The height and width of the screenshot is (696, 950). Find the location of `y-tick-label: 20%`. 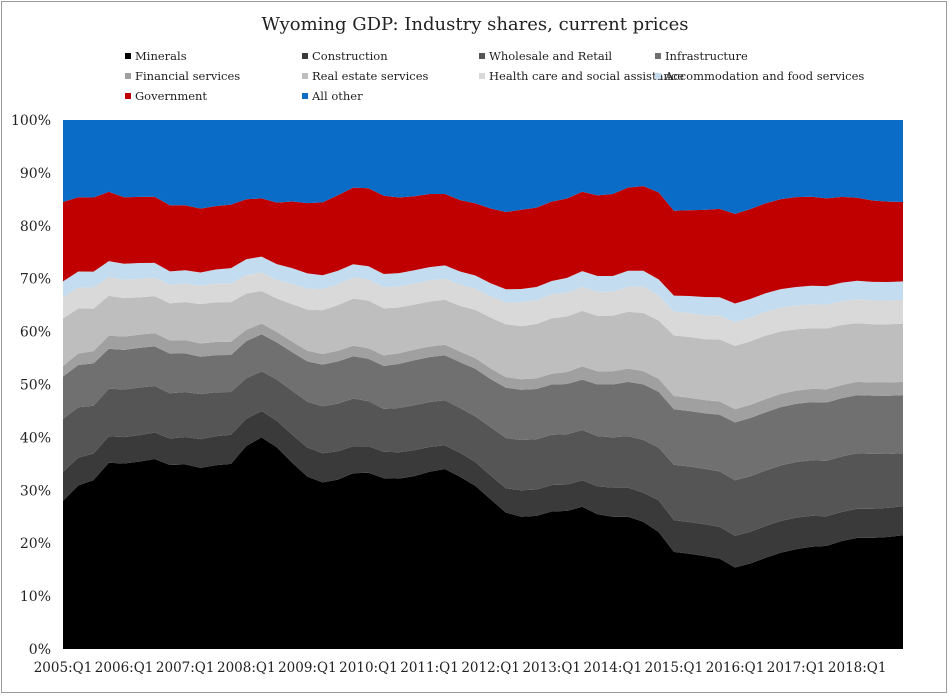

y-tick-label: 20% is located at coordinates (35, 544).